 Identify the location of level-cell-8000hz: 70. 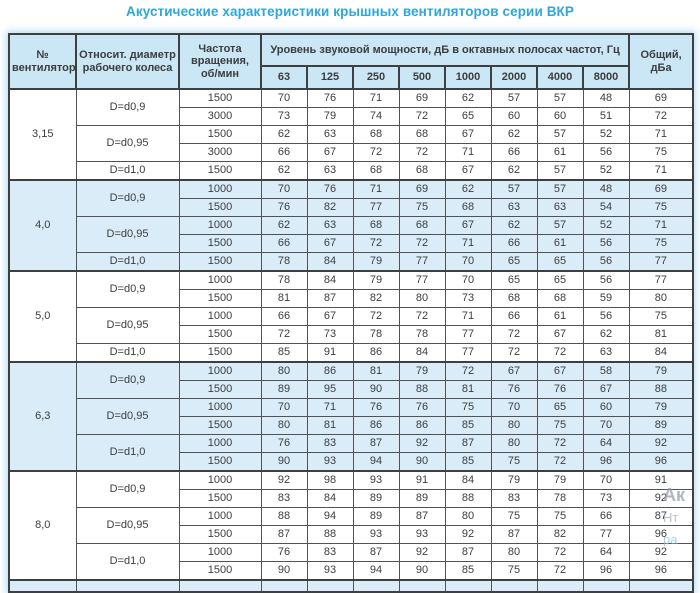
(606, 480).